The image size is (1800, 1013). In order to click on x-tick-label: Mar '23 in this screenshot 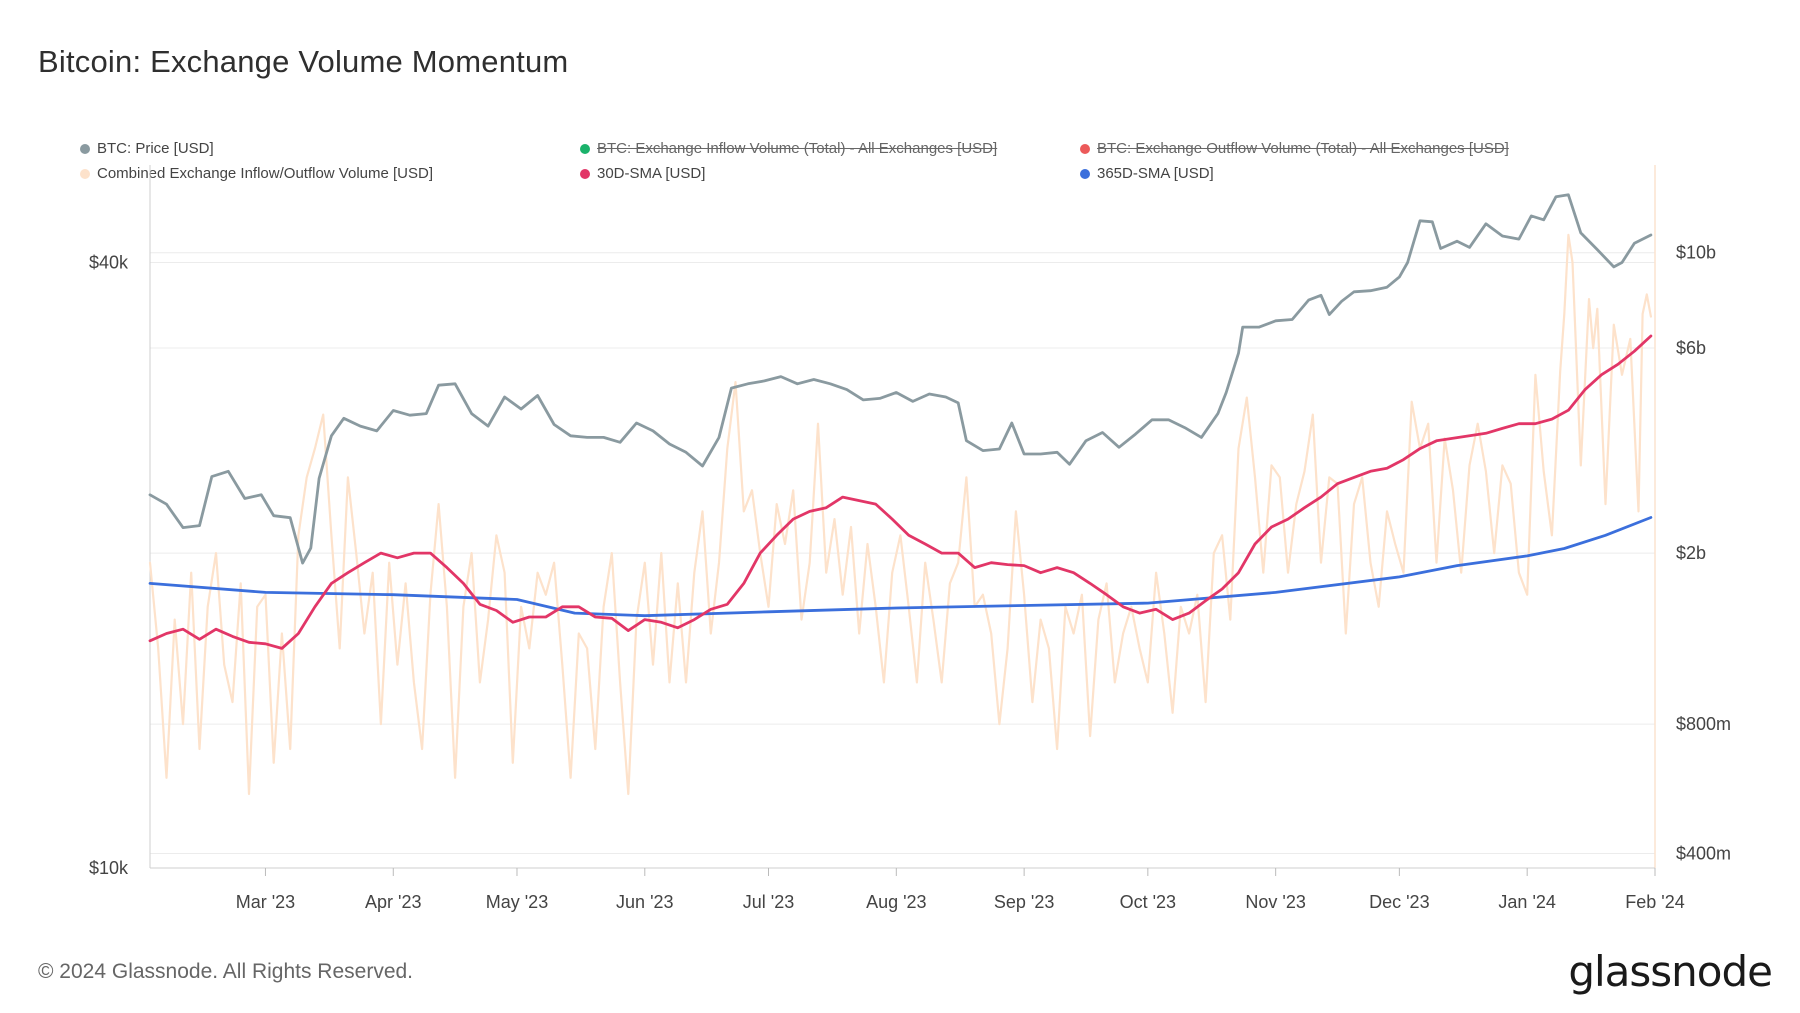, I will do `click(265, 902)`.